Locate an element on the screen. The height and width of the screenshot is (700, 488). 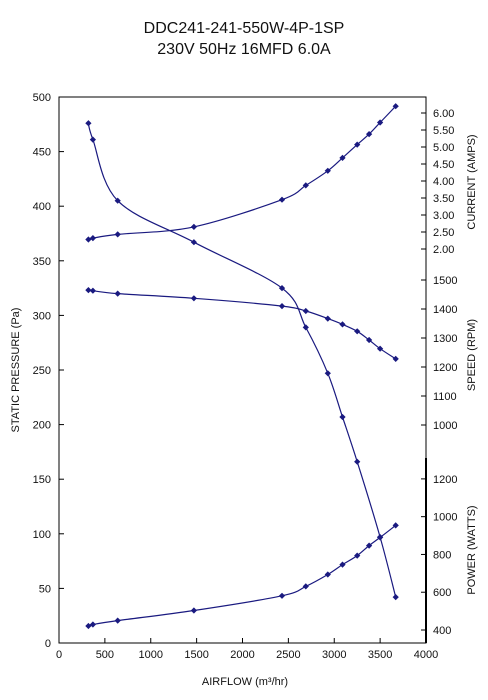
y-tick-label: 350 is located at coordinates (42, 262).